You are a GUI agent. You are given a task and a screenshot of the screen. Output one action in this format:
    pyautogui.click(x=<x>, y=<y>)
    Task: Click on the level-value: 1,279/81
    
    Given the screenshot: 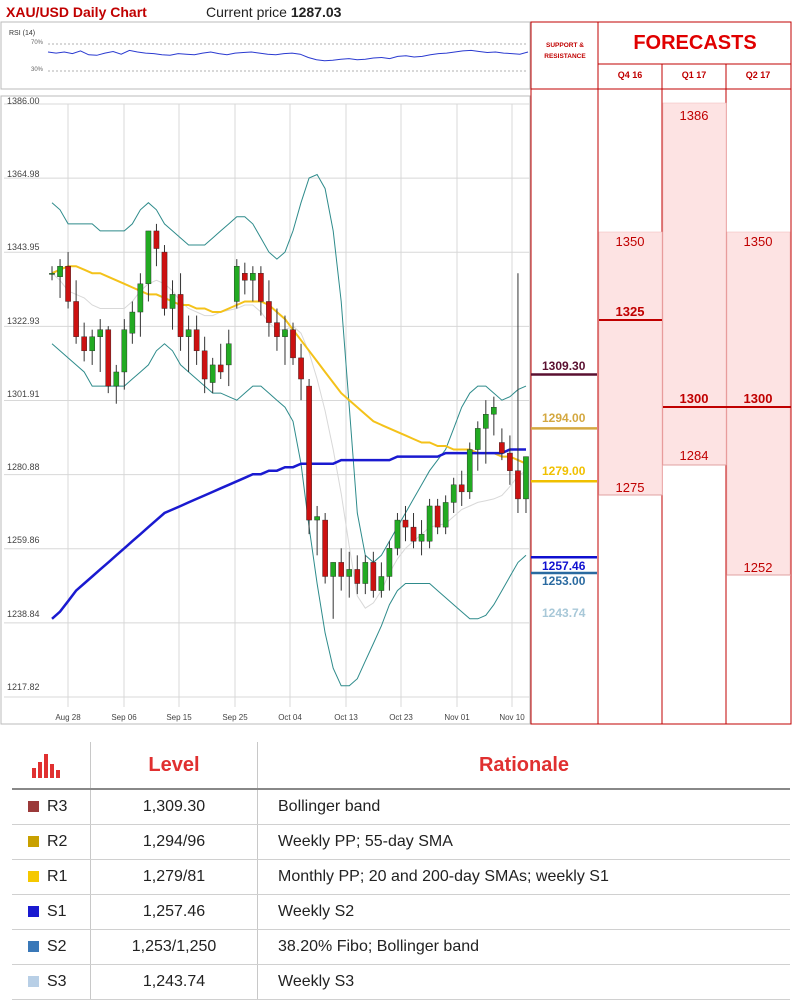 What is the action you would take?
    pyautogui.click(x=174, y=877)
    